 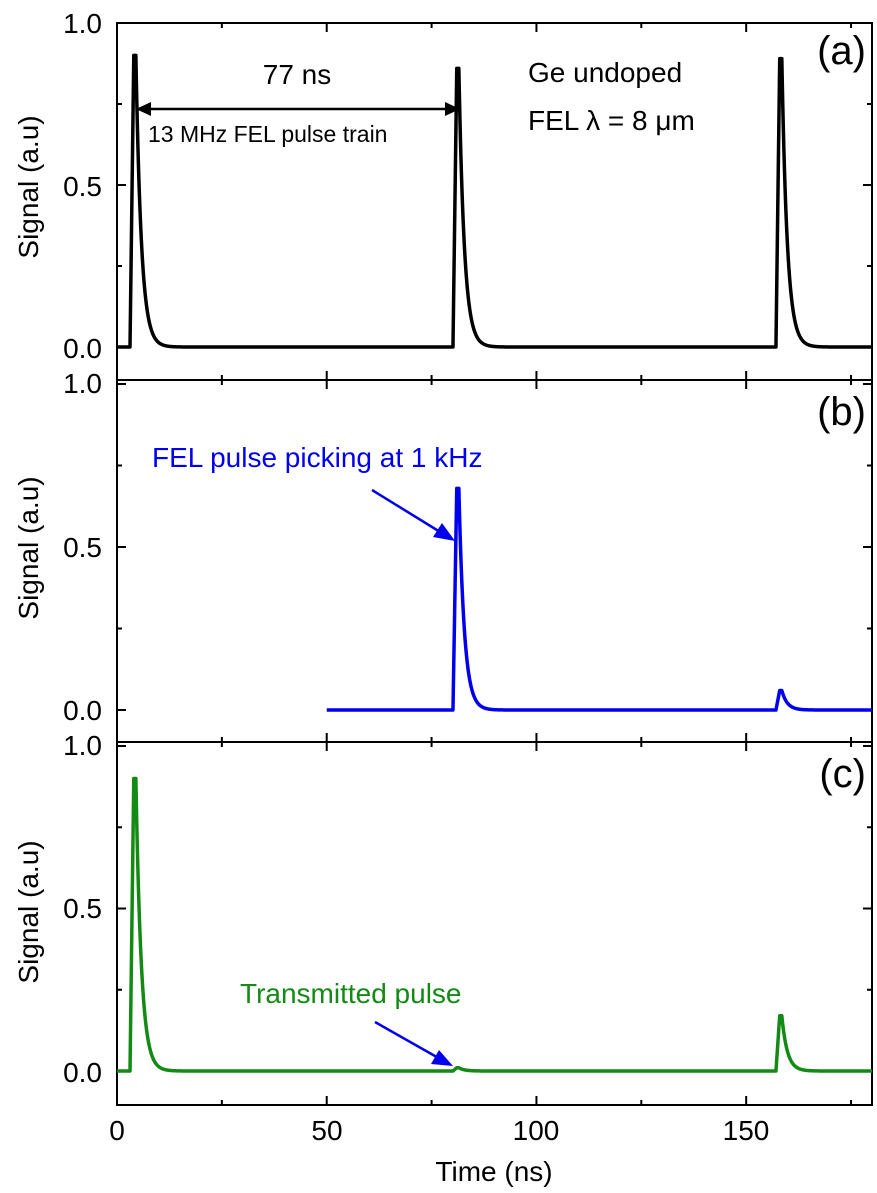 What do you see at coordinates (82, 547) in the screenshot?
I see `panel-b-ytick-2: 0.5` at bounding box center [82, 547].